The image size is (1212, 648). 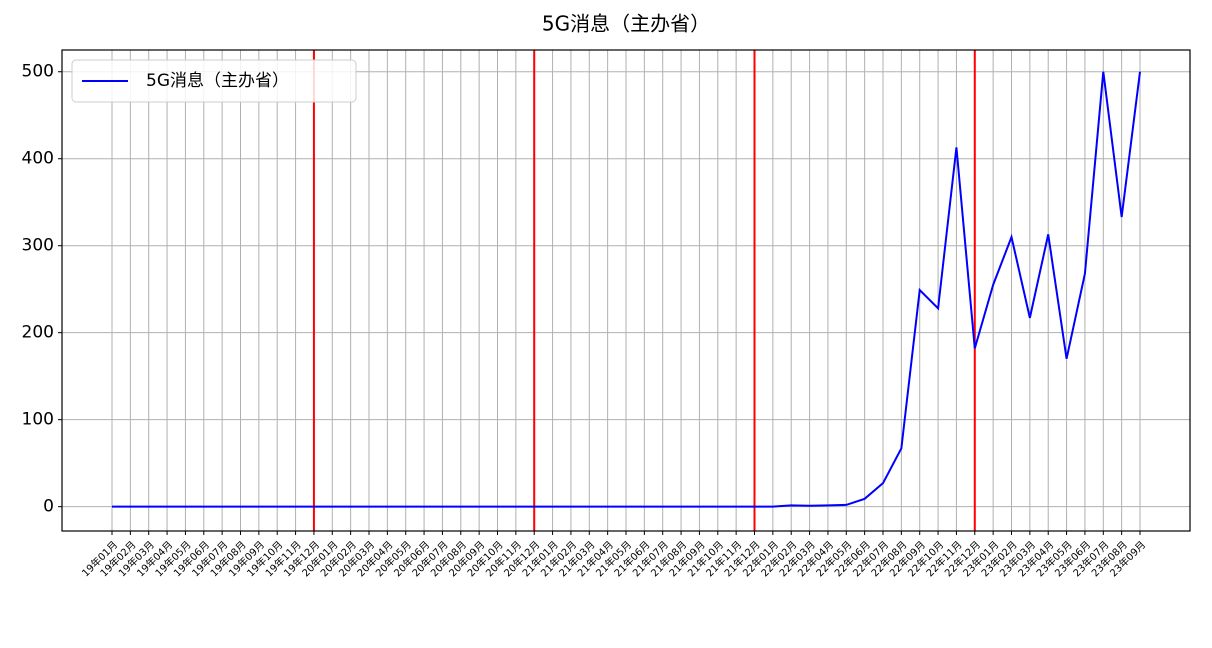 I want to click on legend-label: 5G消息（主办省）, so click(x=217, y=81).